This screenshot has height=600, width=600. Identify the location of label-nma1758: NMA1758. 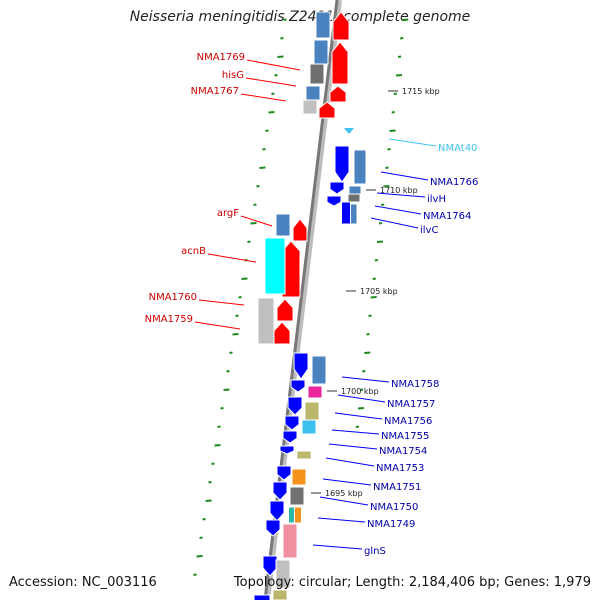
(415, 384).